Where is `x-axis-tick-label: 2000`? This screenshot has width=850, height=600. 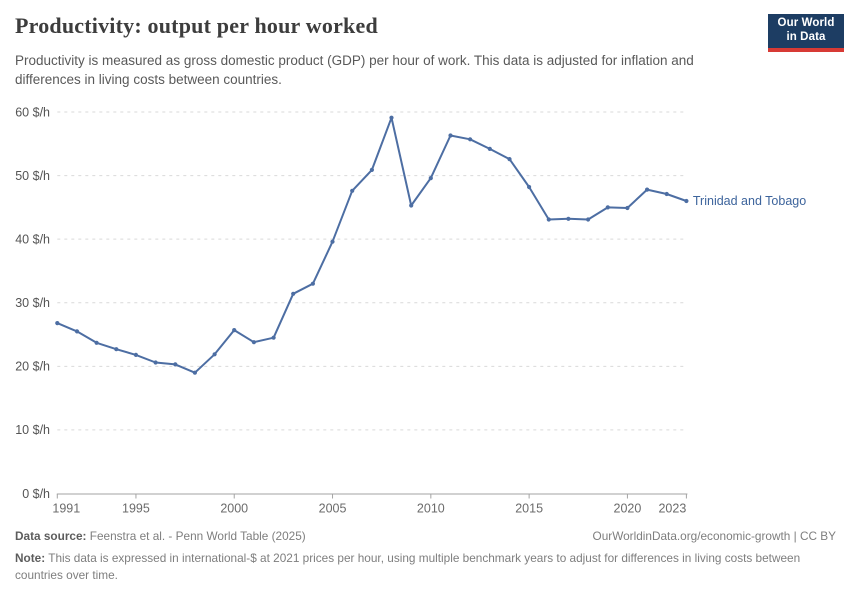
x-axis-tick-label: 2000 is located at coordinates (234, 509).